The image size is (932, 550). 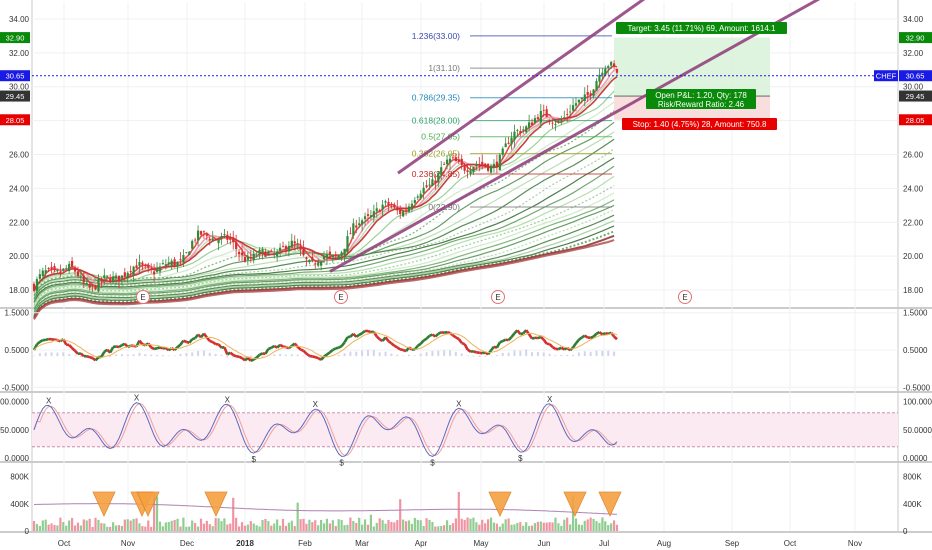 I want to click on ind1-tick-right: 0.5000, so click(x=915, y=350).